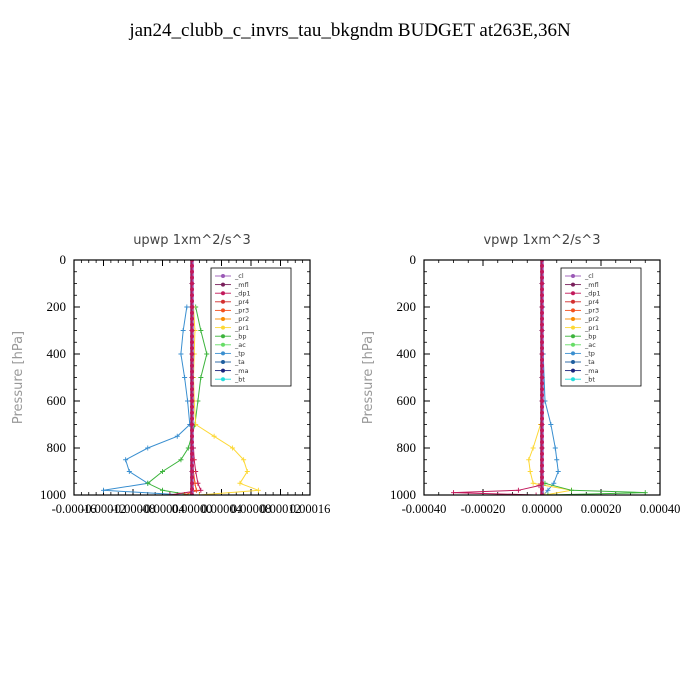 The width and height of the screenshot is (700, 700). I want to click on legend-entry: _pr4, so click(241, 302).